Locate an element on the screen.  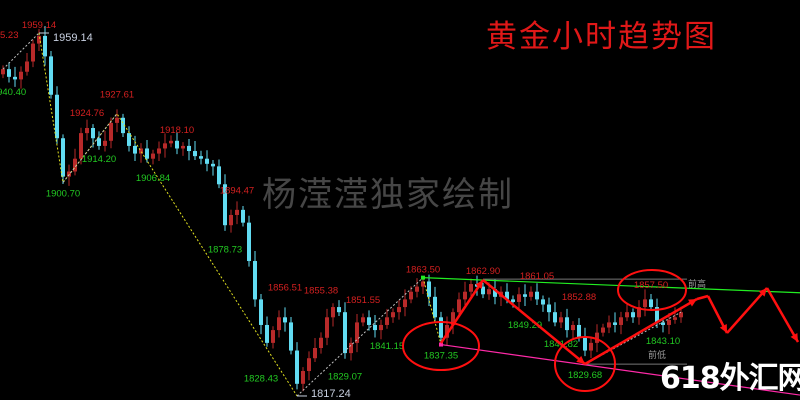
resistance-label: 前高 is located at coordinates (697, 283).